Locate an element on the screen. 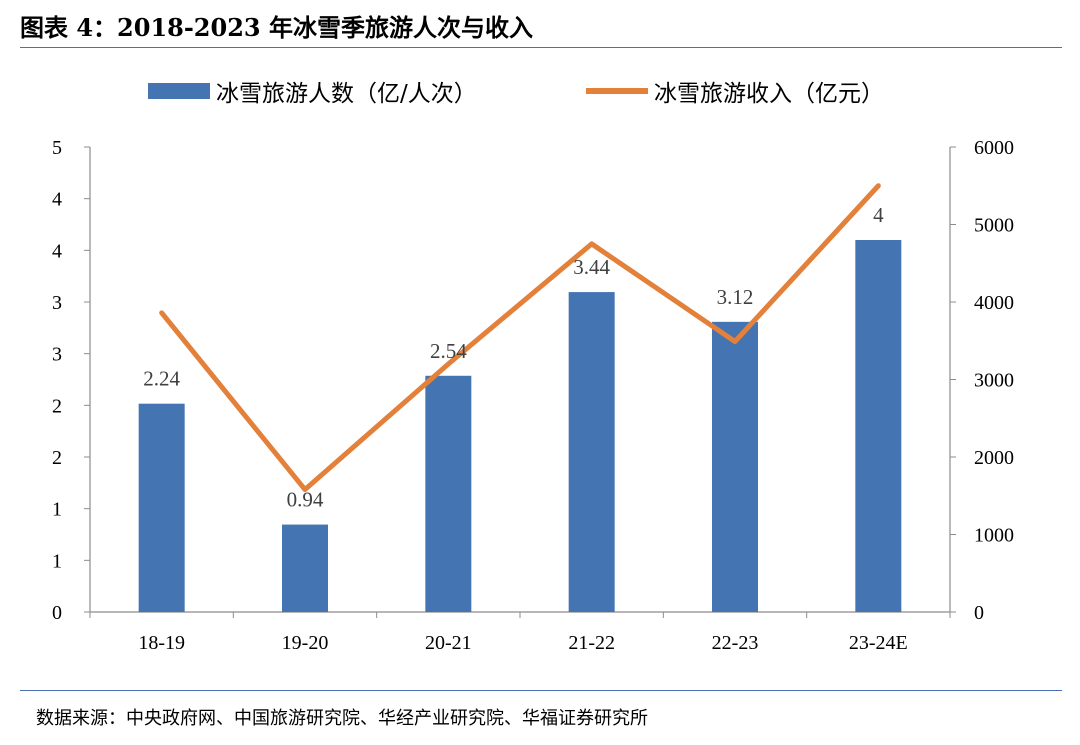 The height and width of the screenshot is (745, 1080). right-axis-tick-label: 5000 is located at coordinates (994, 226).